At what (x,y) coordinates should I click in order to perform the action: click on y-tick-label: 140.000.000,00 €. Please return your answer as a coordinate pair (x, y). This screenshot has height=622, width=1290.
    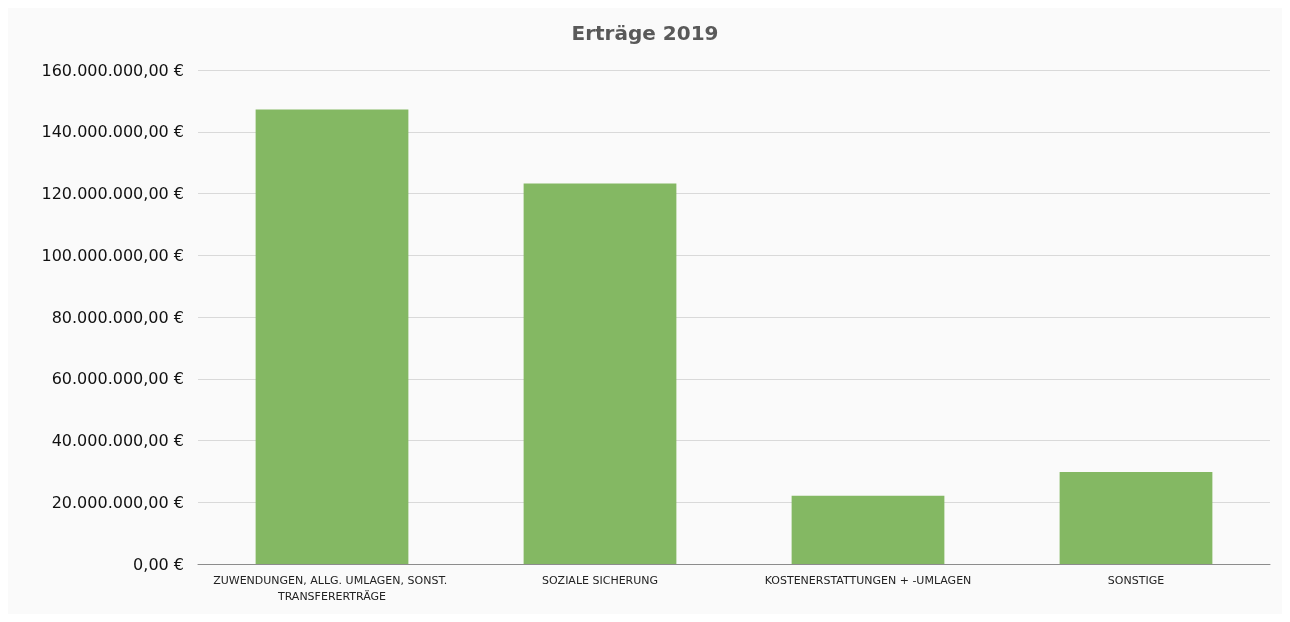
    Looking at the image, I should click on (112, 132).